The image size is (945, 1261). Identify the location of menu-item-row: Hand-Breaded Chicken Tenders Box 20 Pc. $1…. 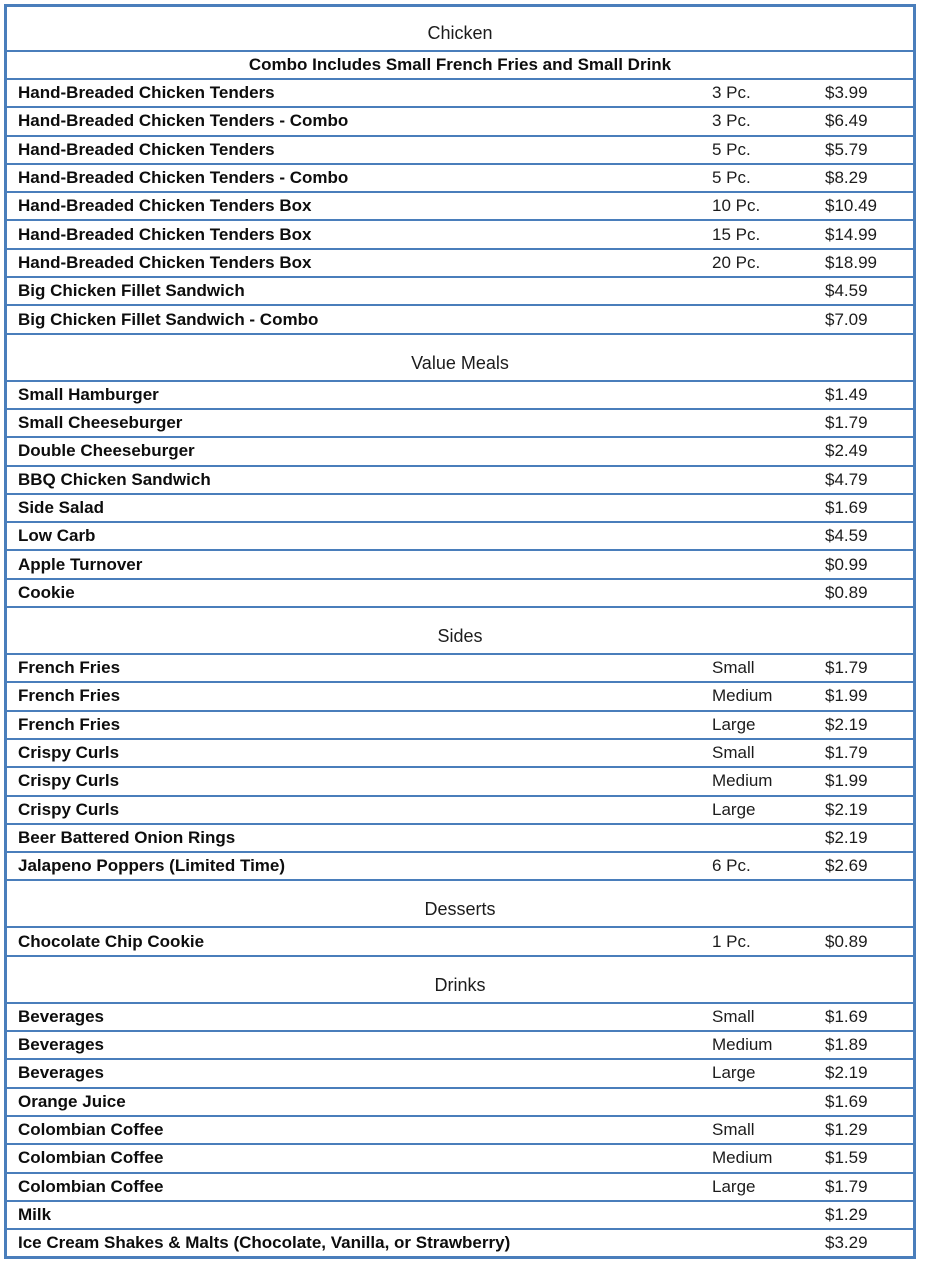
(460, 262).